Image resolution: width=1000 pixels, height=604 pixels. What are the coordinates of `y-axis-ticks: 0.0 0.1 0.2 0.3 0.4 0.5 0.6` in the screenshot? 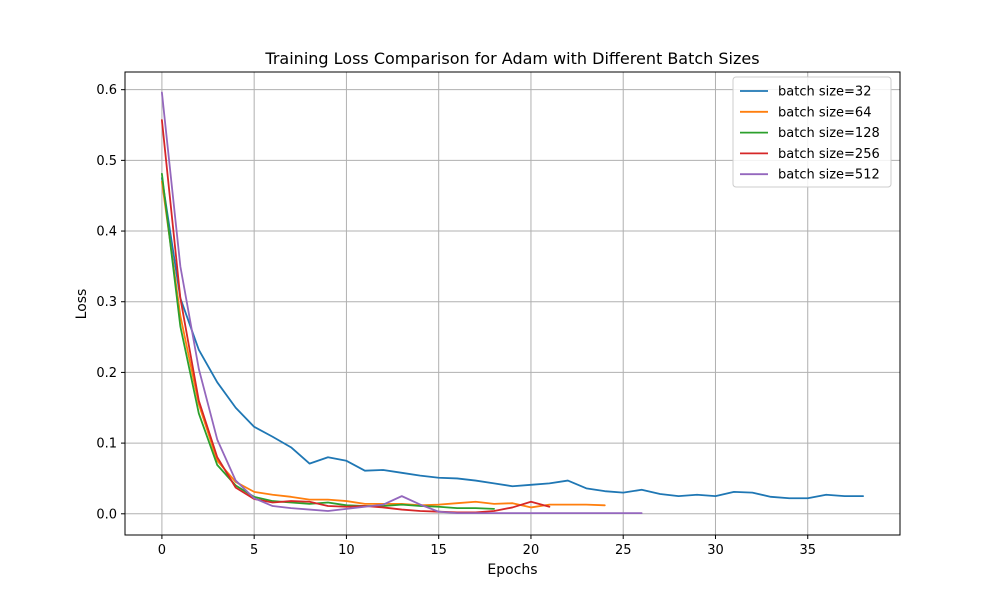 It's located at (110, 302).